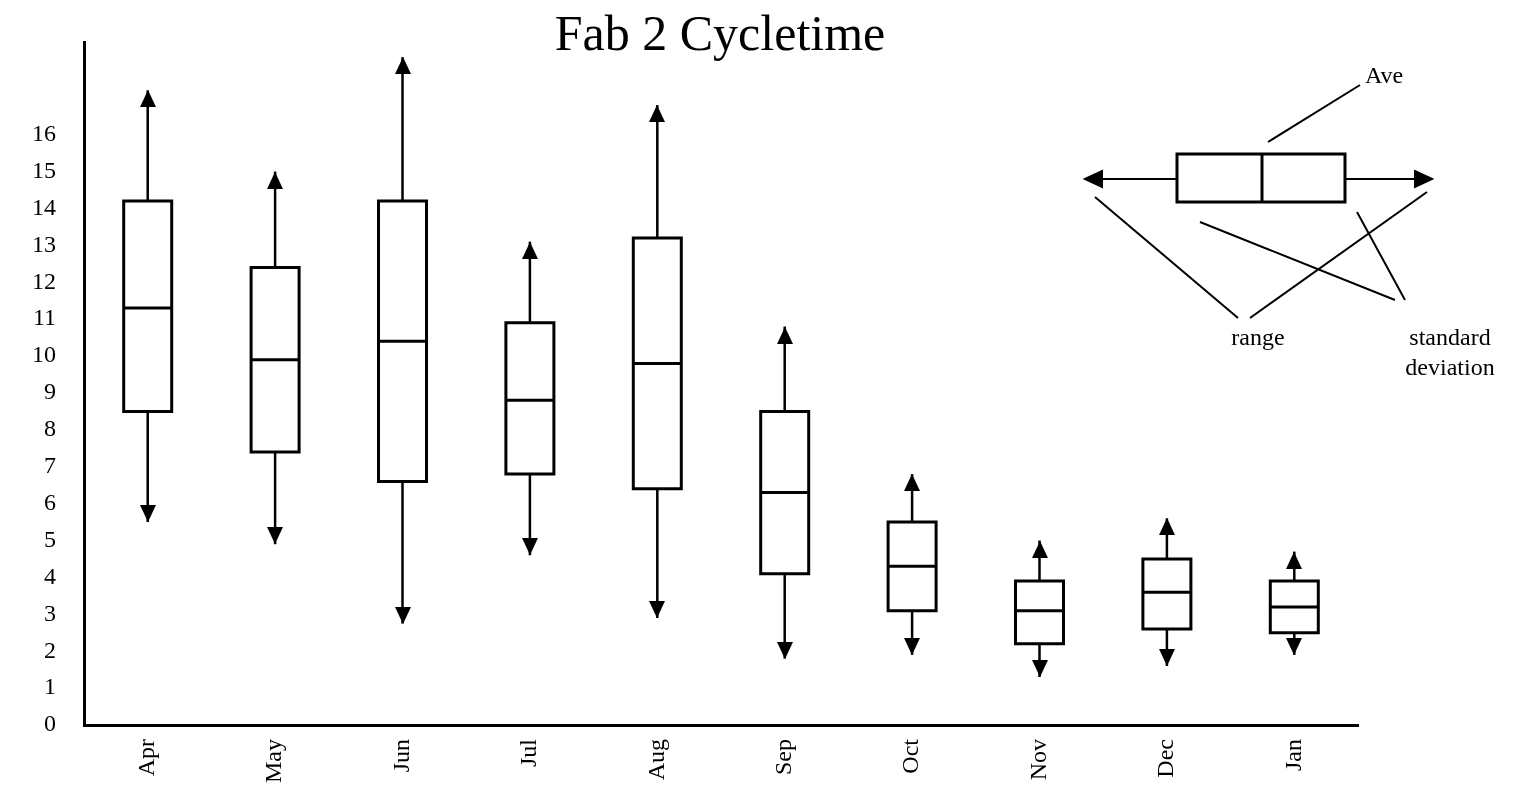 The width and height of the screenshot is (1528, 801). What do you see at coordinates (655, 760) in the screenshot?
I see `x-tick-label: Aug` at bounding box center [655, 760].